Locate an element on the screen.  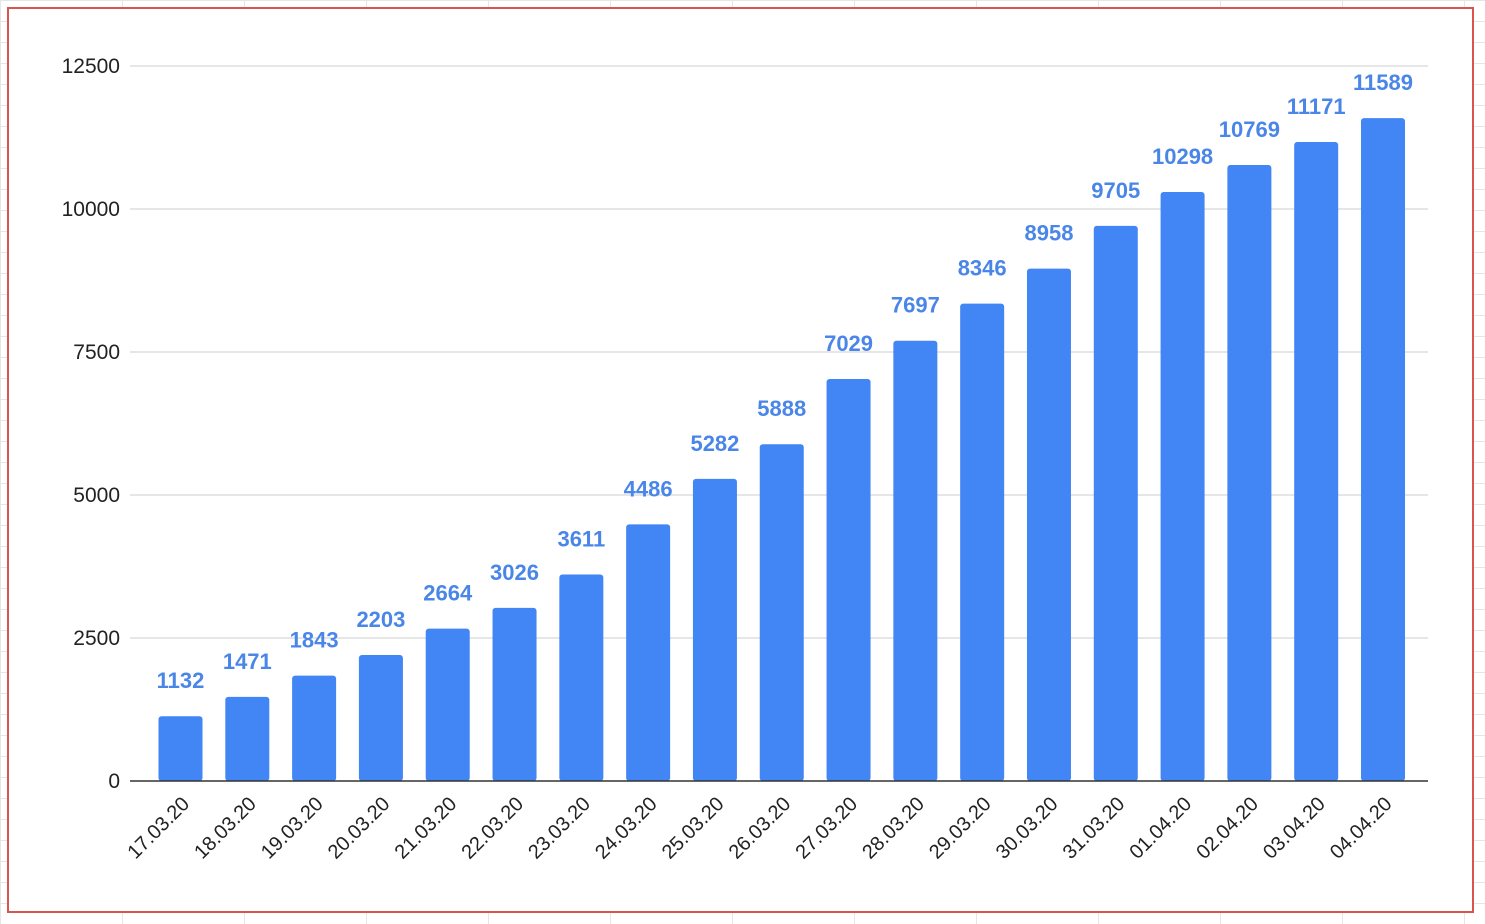
data-label: 11171 is located at coordinates (1316, 106).